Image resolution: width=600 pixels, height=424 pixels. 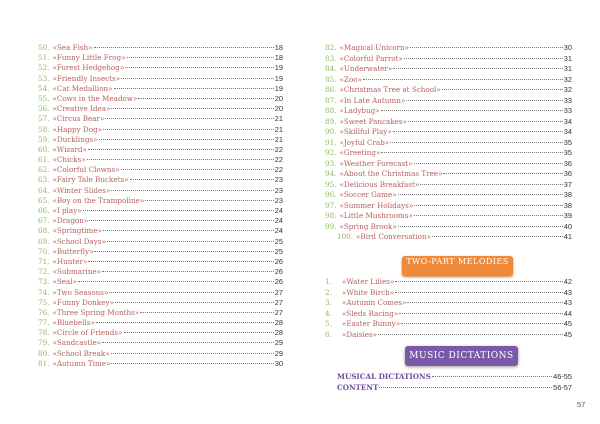 What do you see at coordinates (448, 48) in the screenshot?
I see `toc-entry: 82. «Magical Unicorn» 30` at bounding box center [448, 48].